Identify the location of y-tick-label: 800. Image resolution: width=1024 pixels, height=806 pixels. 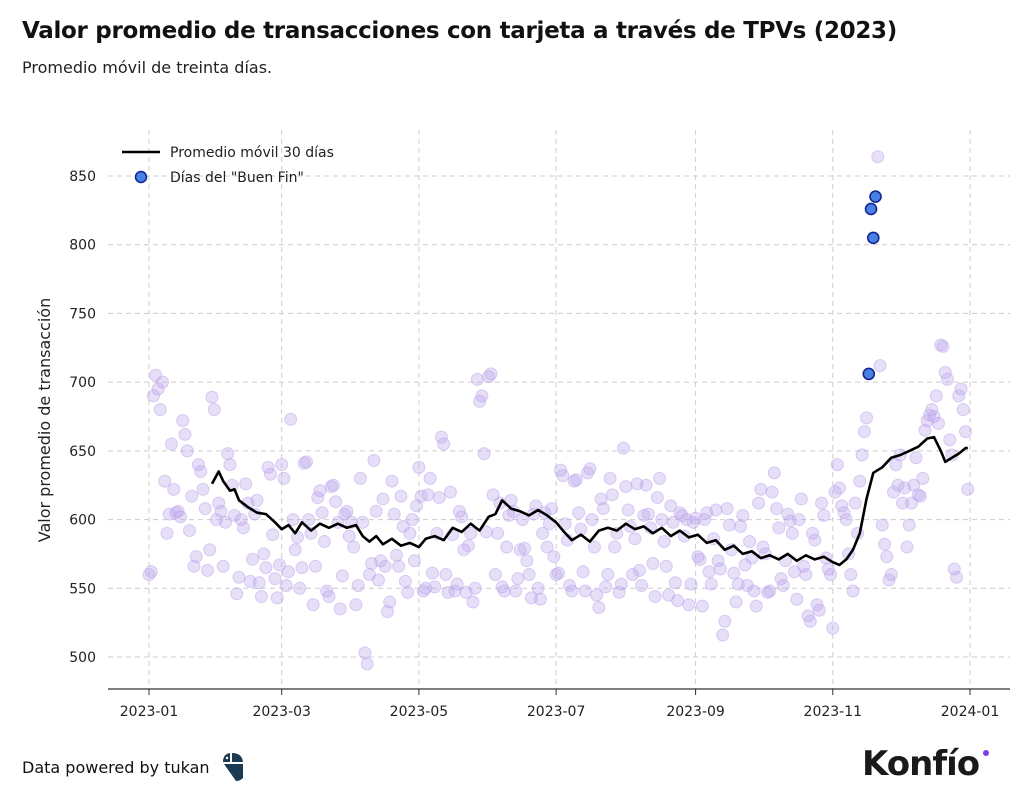
(82, 246).